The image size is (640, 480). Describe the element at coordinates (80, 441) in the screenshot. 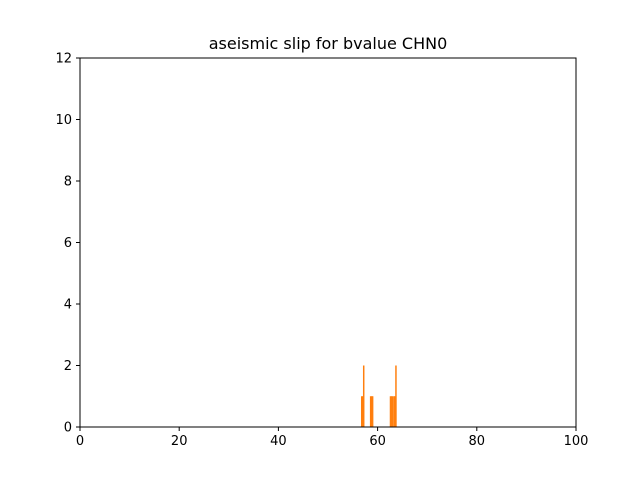

I see `x-tick-label: 0` at that location.